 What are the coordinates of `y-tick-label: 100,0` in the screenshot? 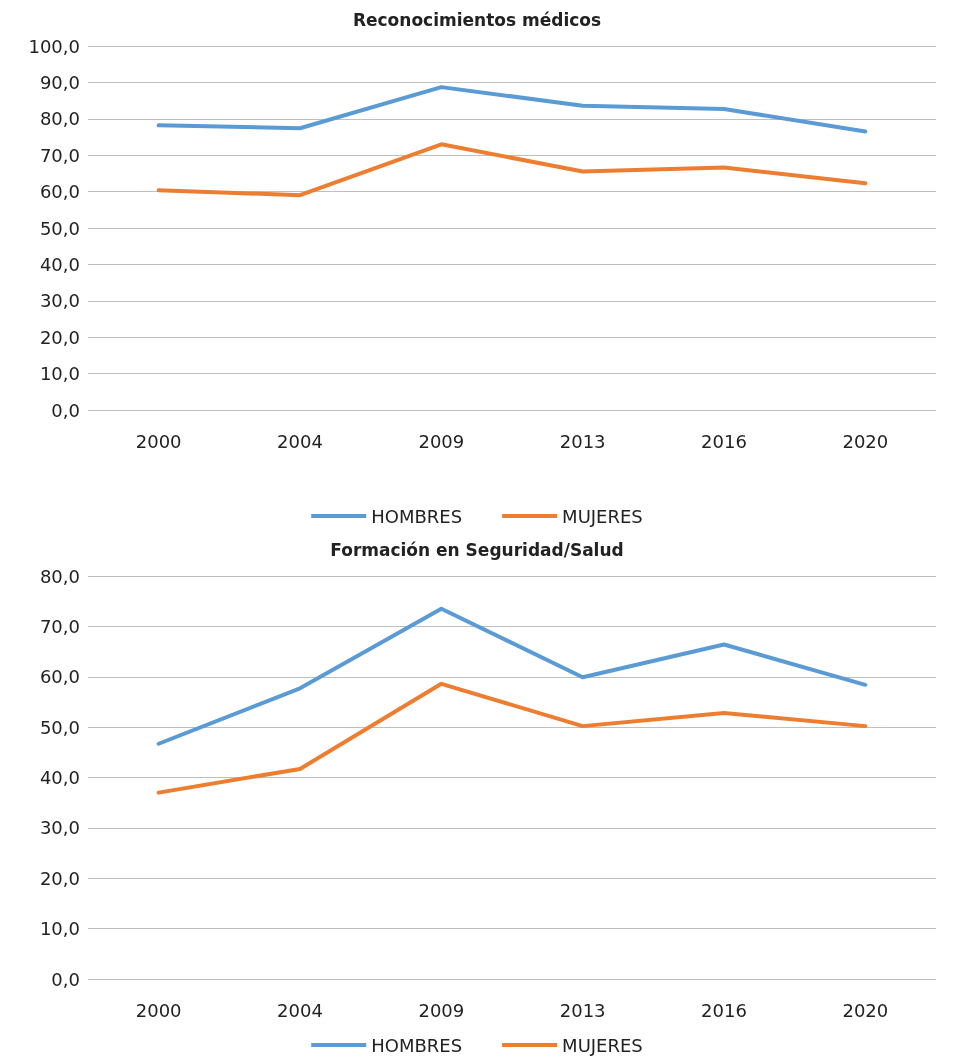 It's located at (54, 46).